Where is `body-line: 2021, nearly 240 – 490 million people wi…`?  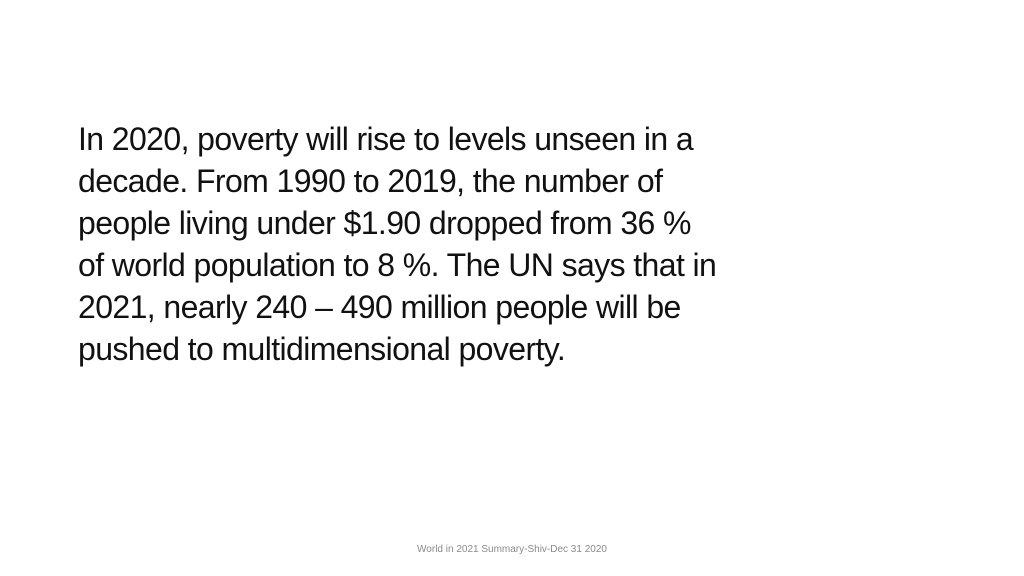
body-line: 2021, nearly 240 – 490 million people wi… is located at coordinates (379, 307).